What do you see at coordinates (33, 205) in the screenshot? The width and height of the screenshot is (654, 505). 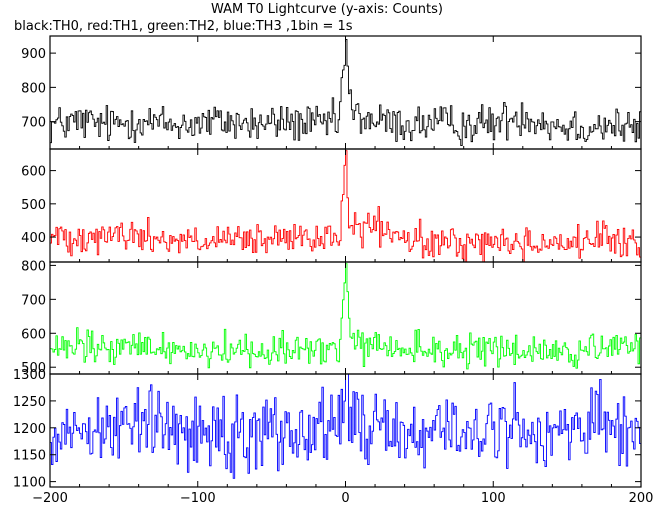 I see `y-tick-label-panel-1: 500` at bounding box center [33, 205].